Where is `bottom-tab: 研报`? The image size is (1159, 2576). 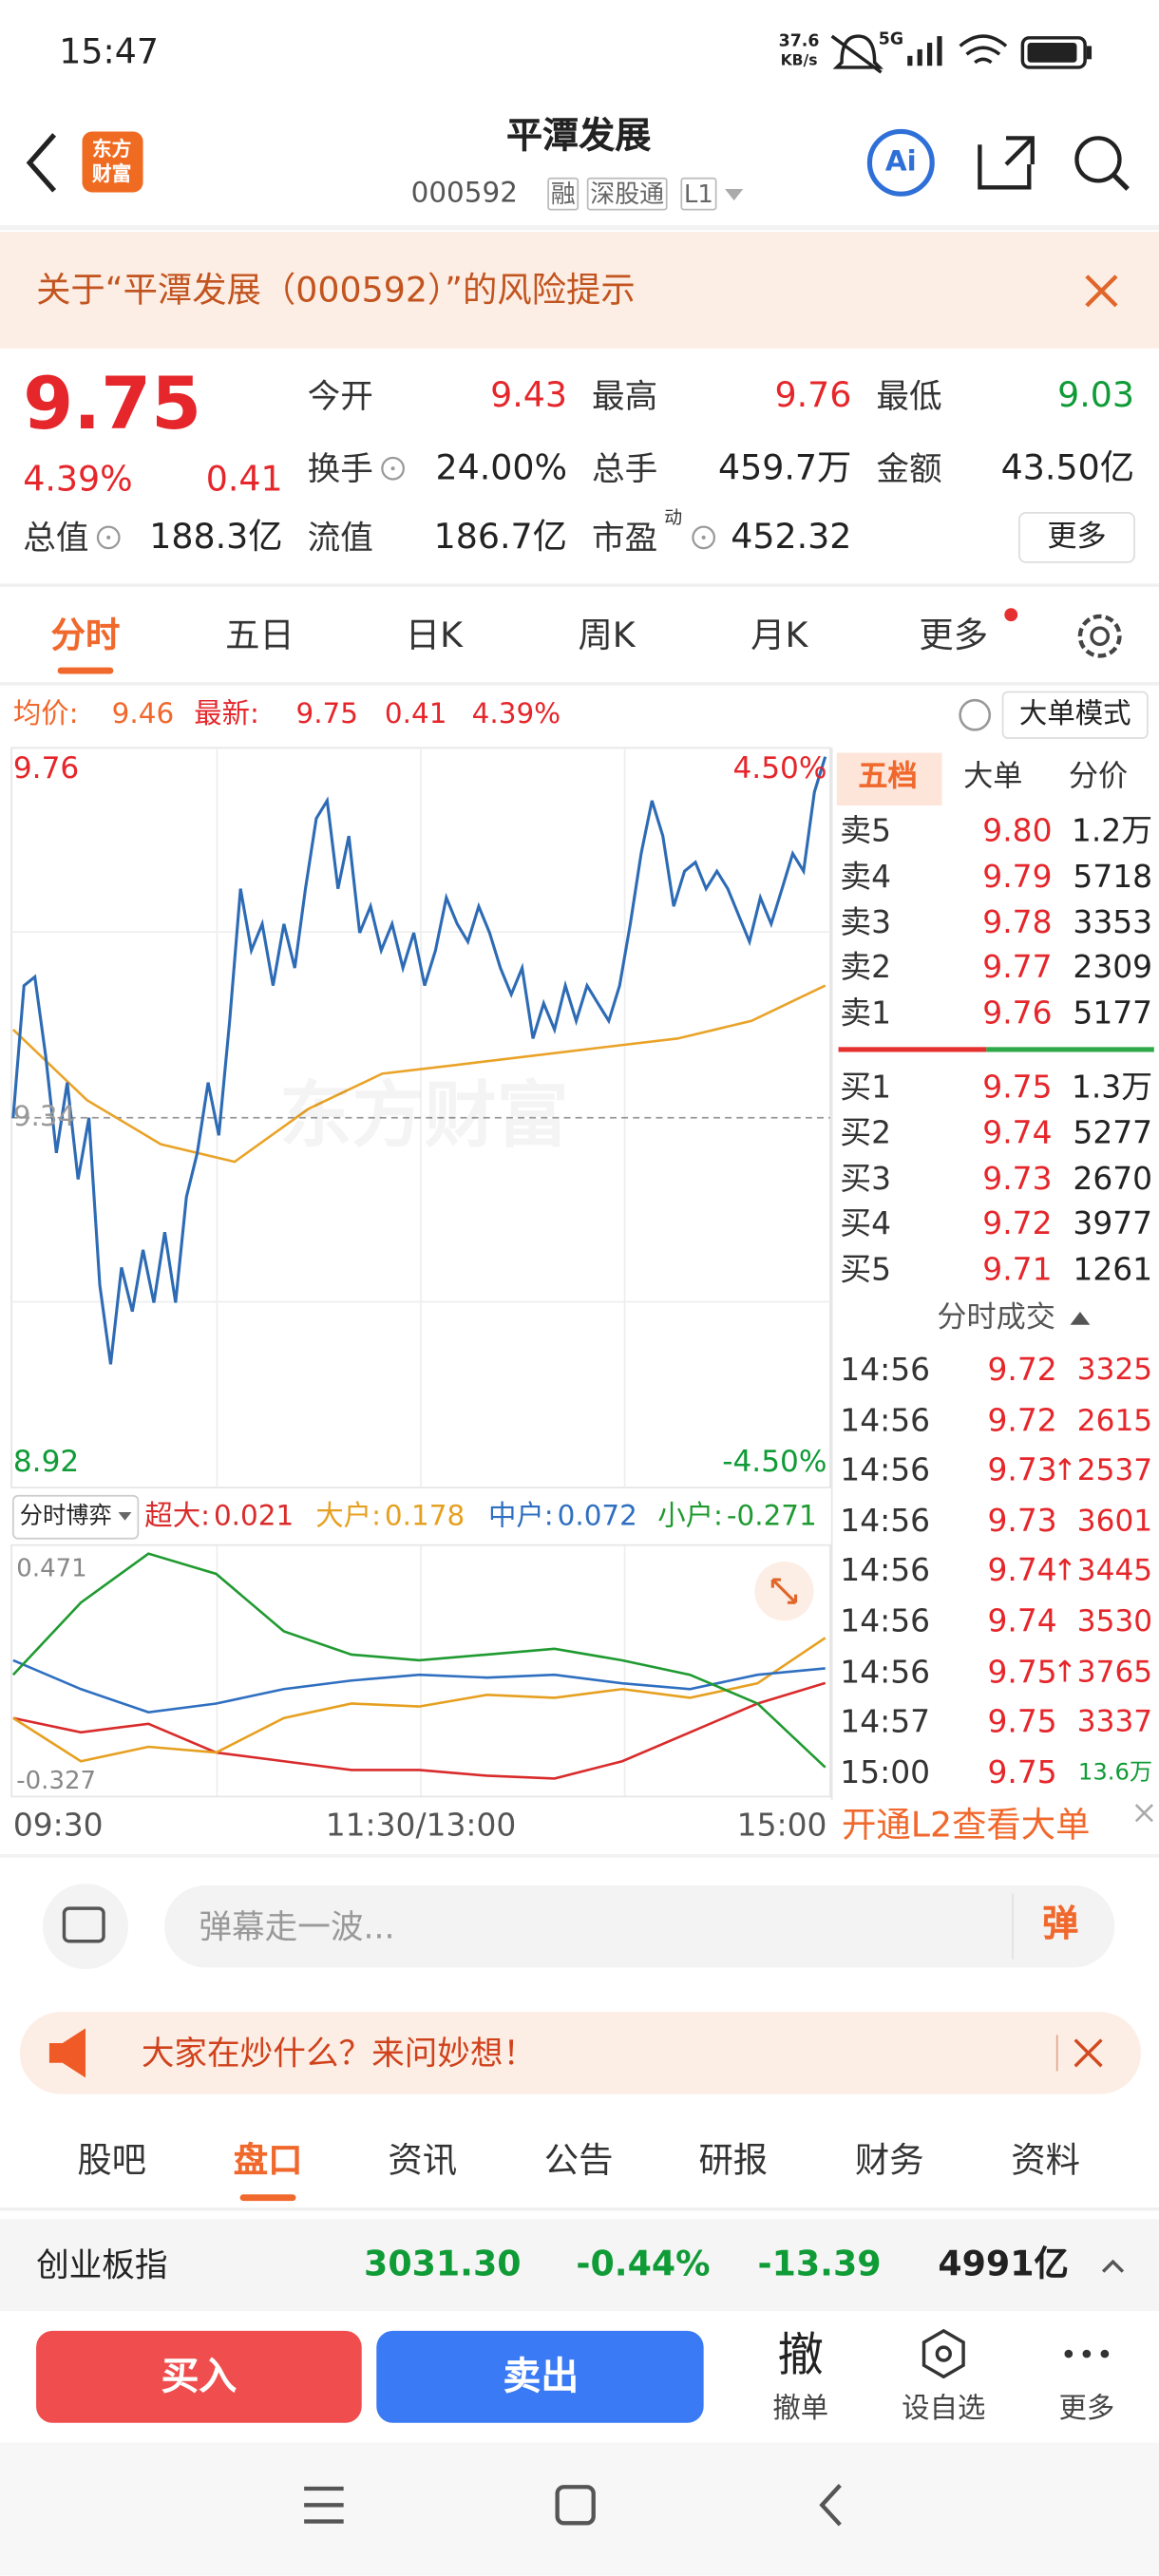 bottom-tab: 研报 is located at coordinates (733, 2160).